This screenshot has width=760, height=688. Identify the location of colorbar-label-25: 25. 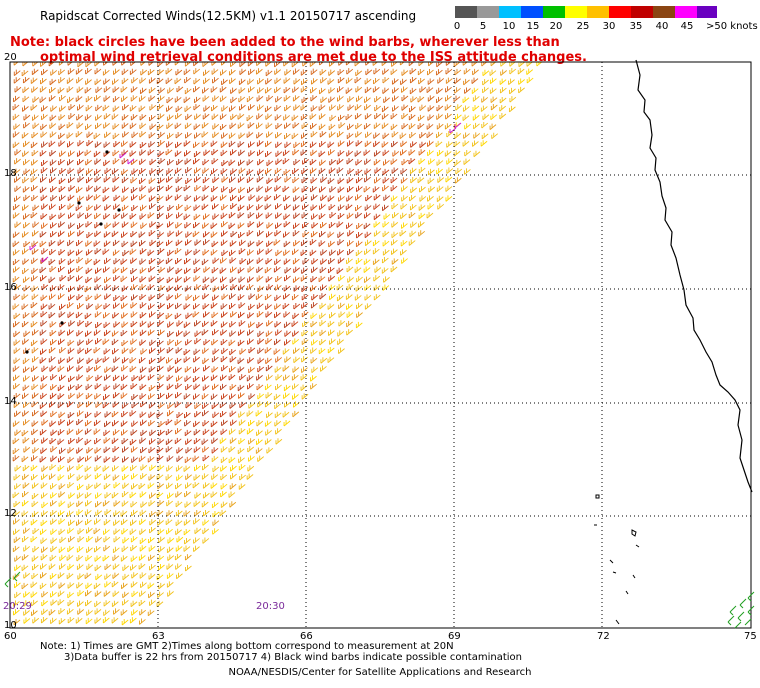
(583, 26).